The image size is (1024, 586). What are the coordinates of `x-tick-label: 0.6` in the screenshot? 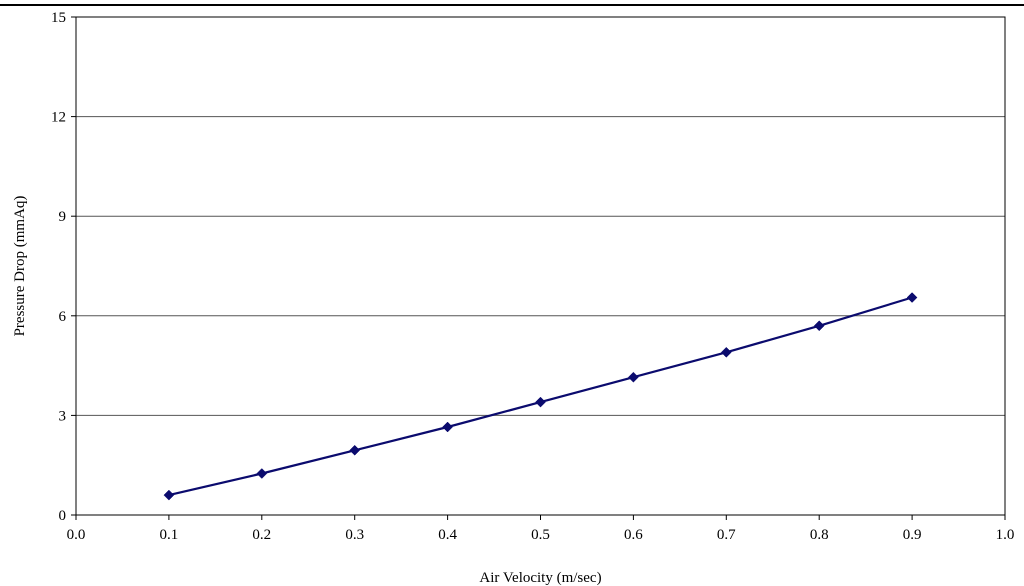 It's located at (633, 535).